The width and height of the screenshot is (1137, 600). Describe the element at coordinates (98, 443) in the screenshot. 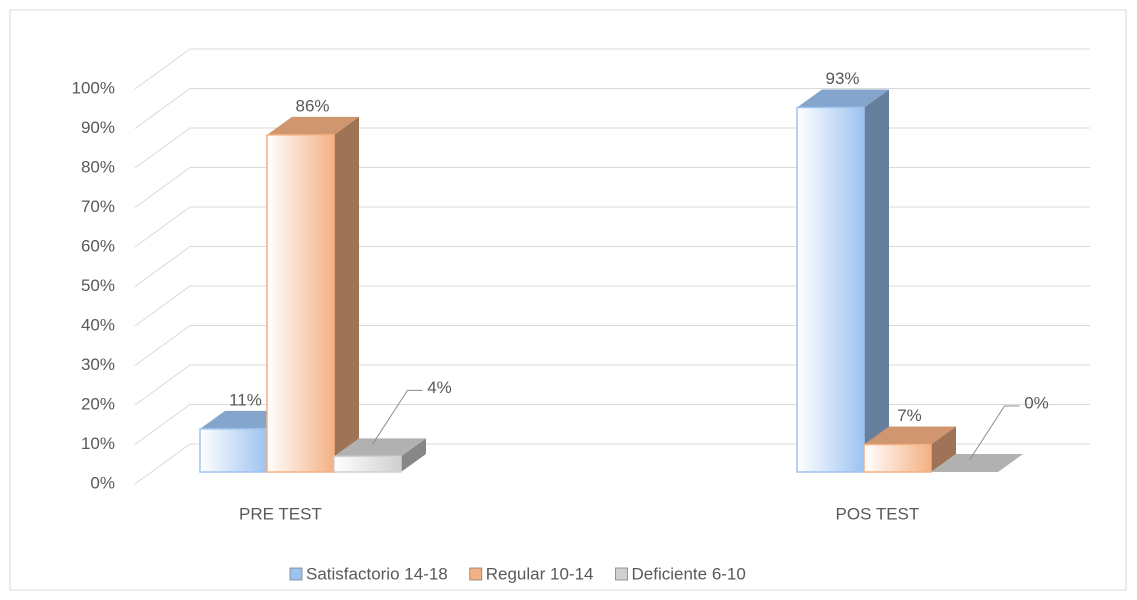

I see `y-tick-label: 10%` at that location.